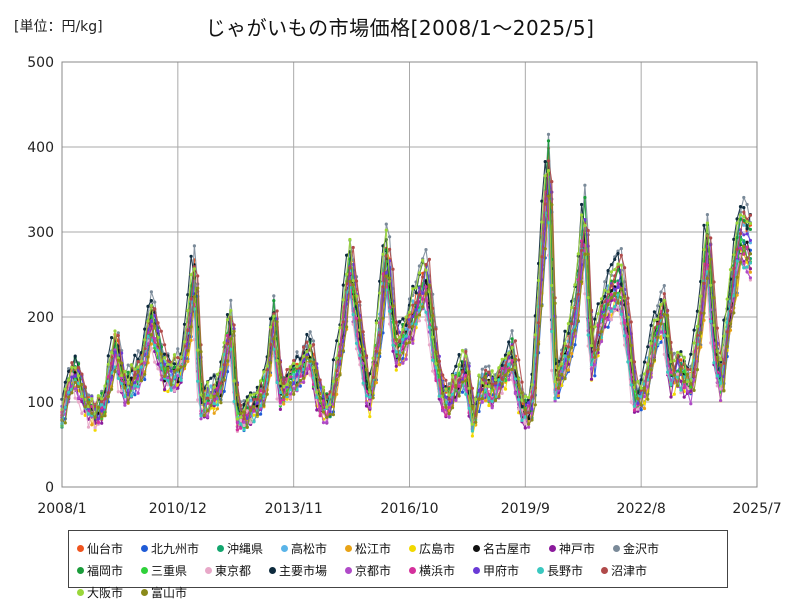  I want to click on legend-item: 三重県, so click(173, 570).